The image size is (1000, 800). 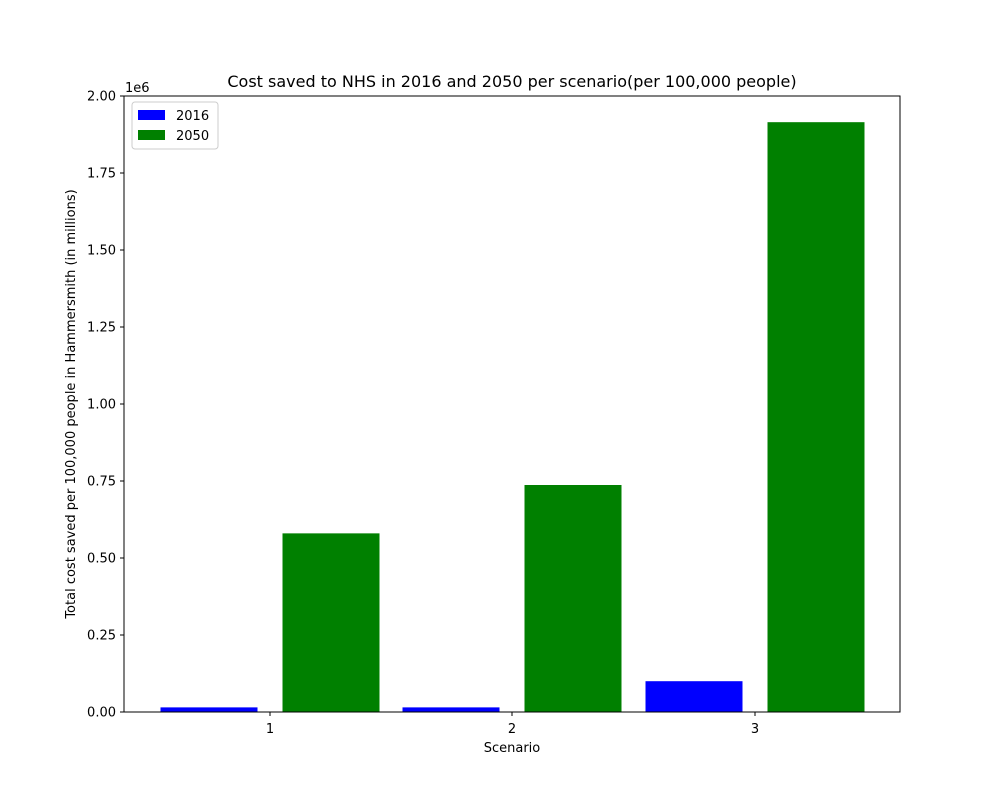 What do you see at coordinates (270, 729) in the screenshot?
I see `x-tick-label: 1` at bounding box center [270, 729].